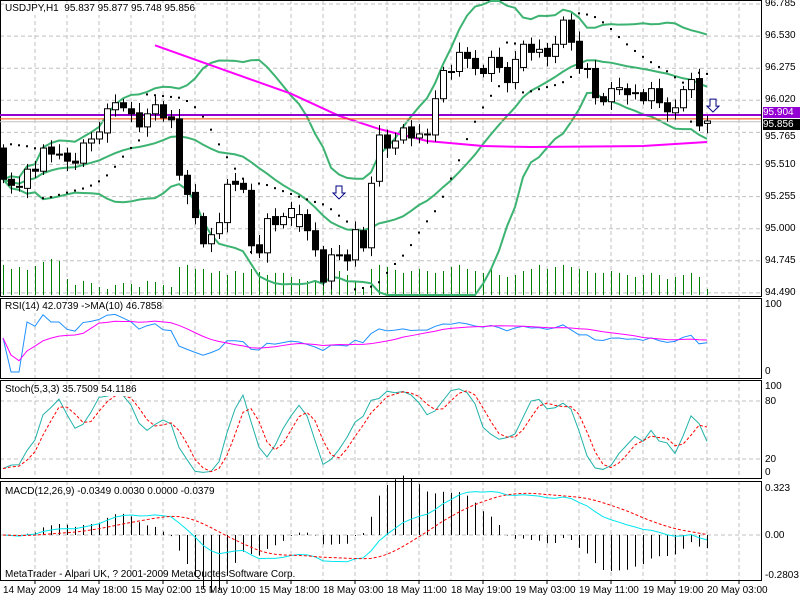 Image resolution: width=800 pixels, height=600 pixels. What do you see at coordinates (481, 590) in the screenshot?
I see `time-axis-label: 18 May 19:00` at bounding box center [481, 590].